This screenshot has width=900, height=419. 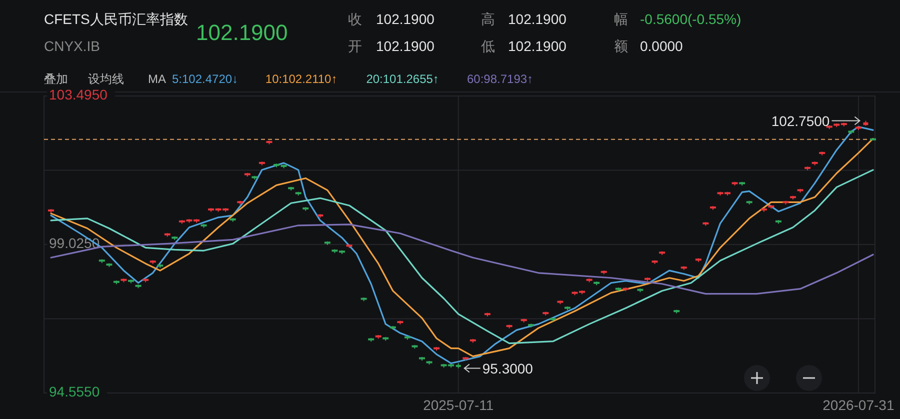 What do you see at coordinates (402, 79) in the screenshot?
I see `text: 20:101.2655↑` at bounding box center [402, 79].